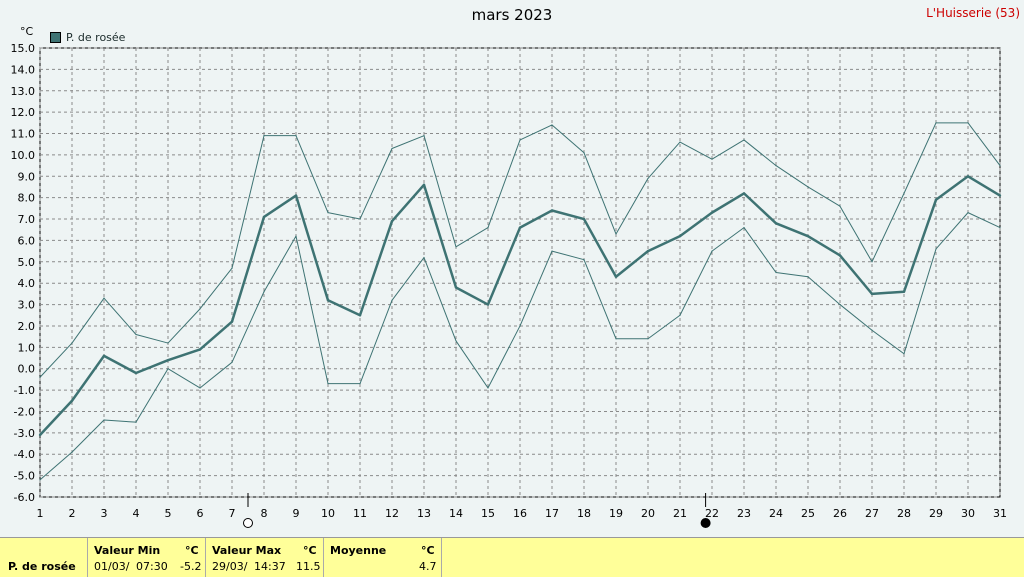  Describe the element at coordinates (552, 513) in the screenshot. I see `x-tick-label: 17` at that location.